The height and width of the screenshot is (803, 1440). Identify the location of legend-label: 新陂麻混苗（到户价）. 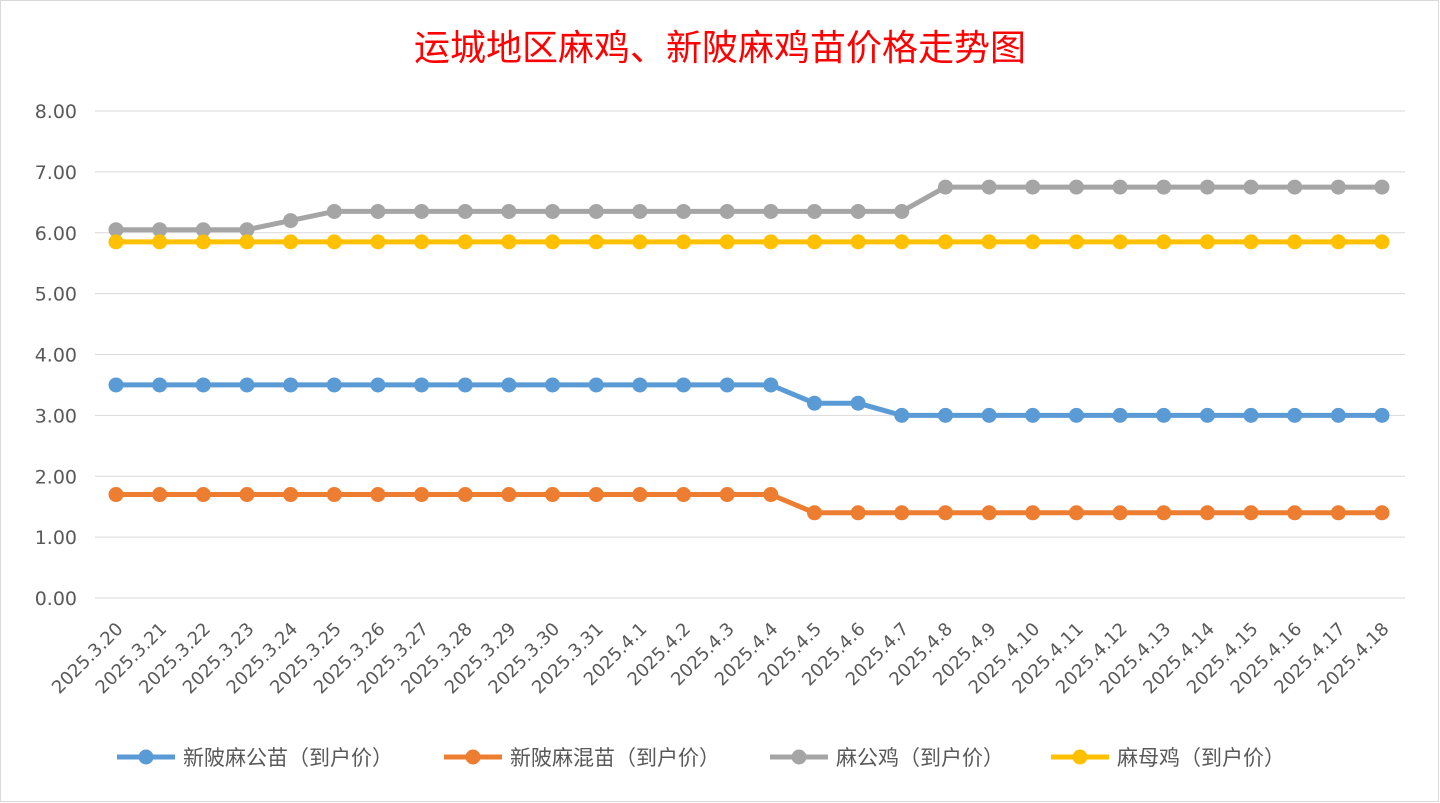
(615, 758).